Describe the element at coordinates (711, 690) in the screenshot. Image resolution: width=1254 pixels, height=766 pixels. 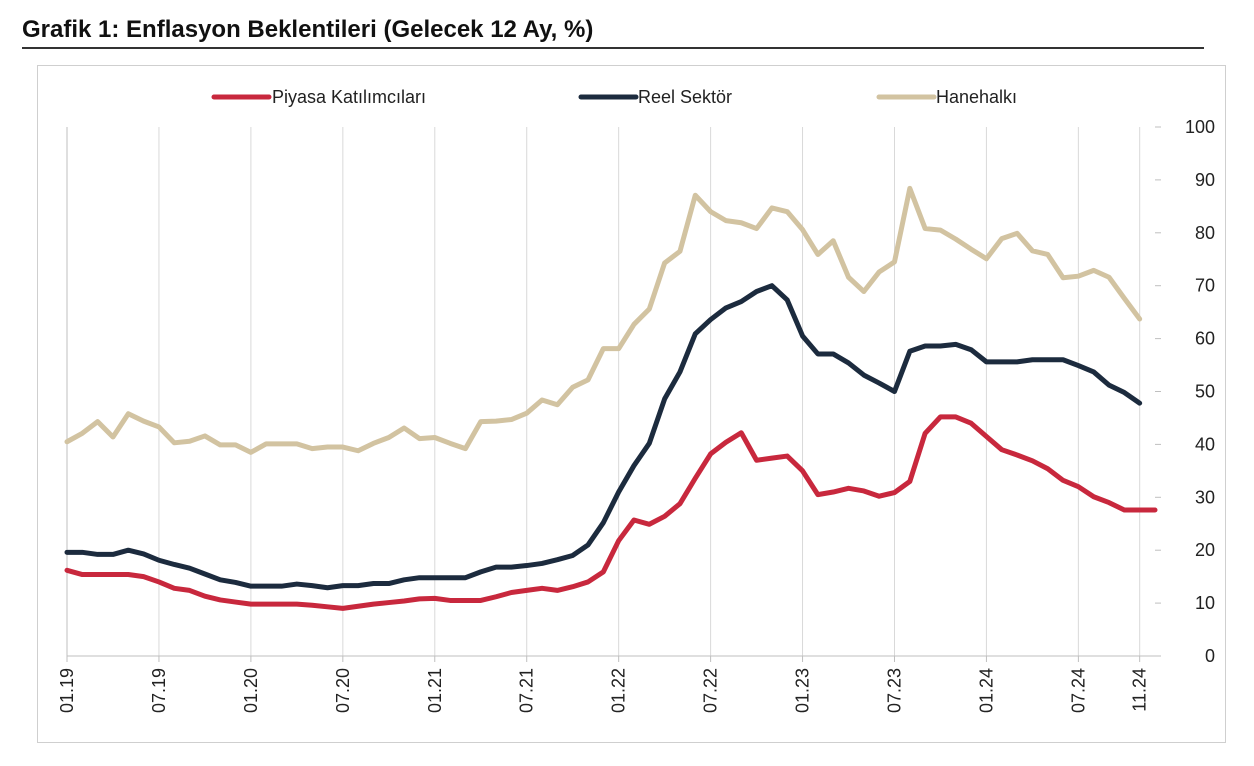
I see `x-tick-label: 07.22` at that location.